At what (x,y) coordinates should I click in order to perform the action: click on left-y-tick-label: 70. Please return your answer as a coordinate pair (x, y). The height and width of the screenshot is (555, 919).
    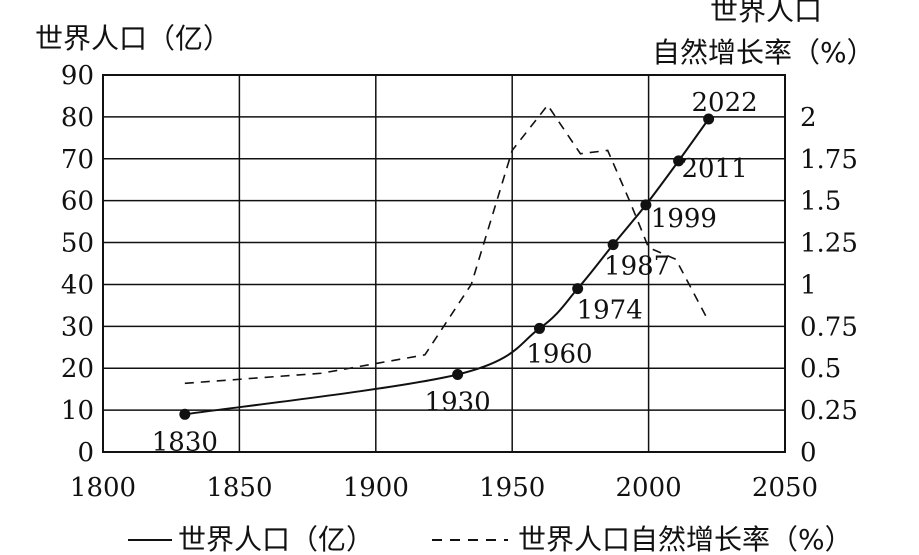
    Looking at the image, I should click on (77, 160).